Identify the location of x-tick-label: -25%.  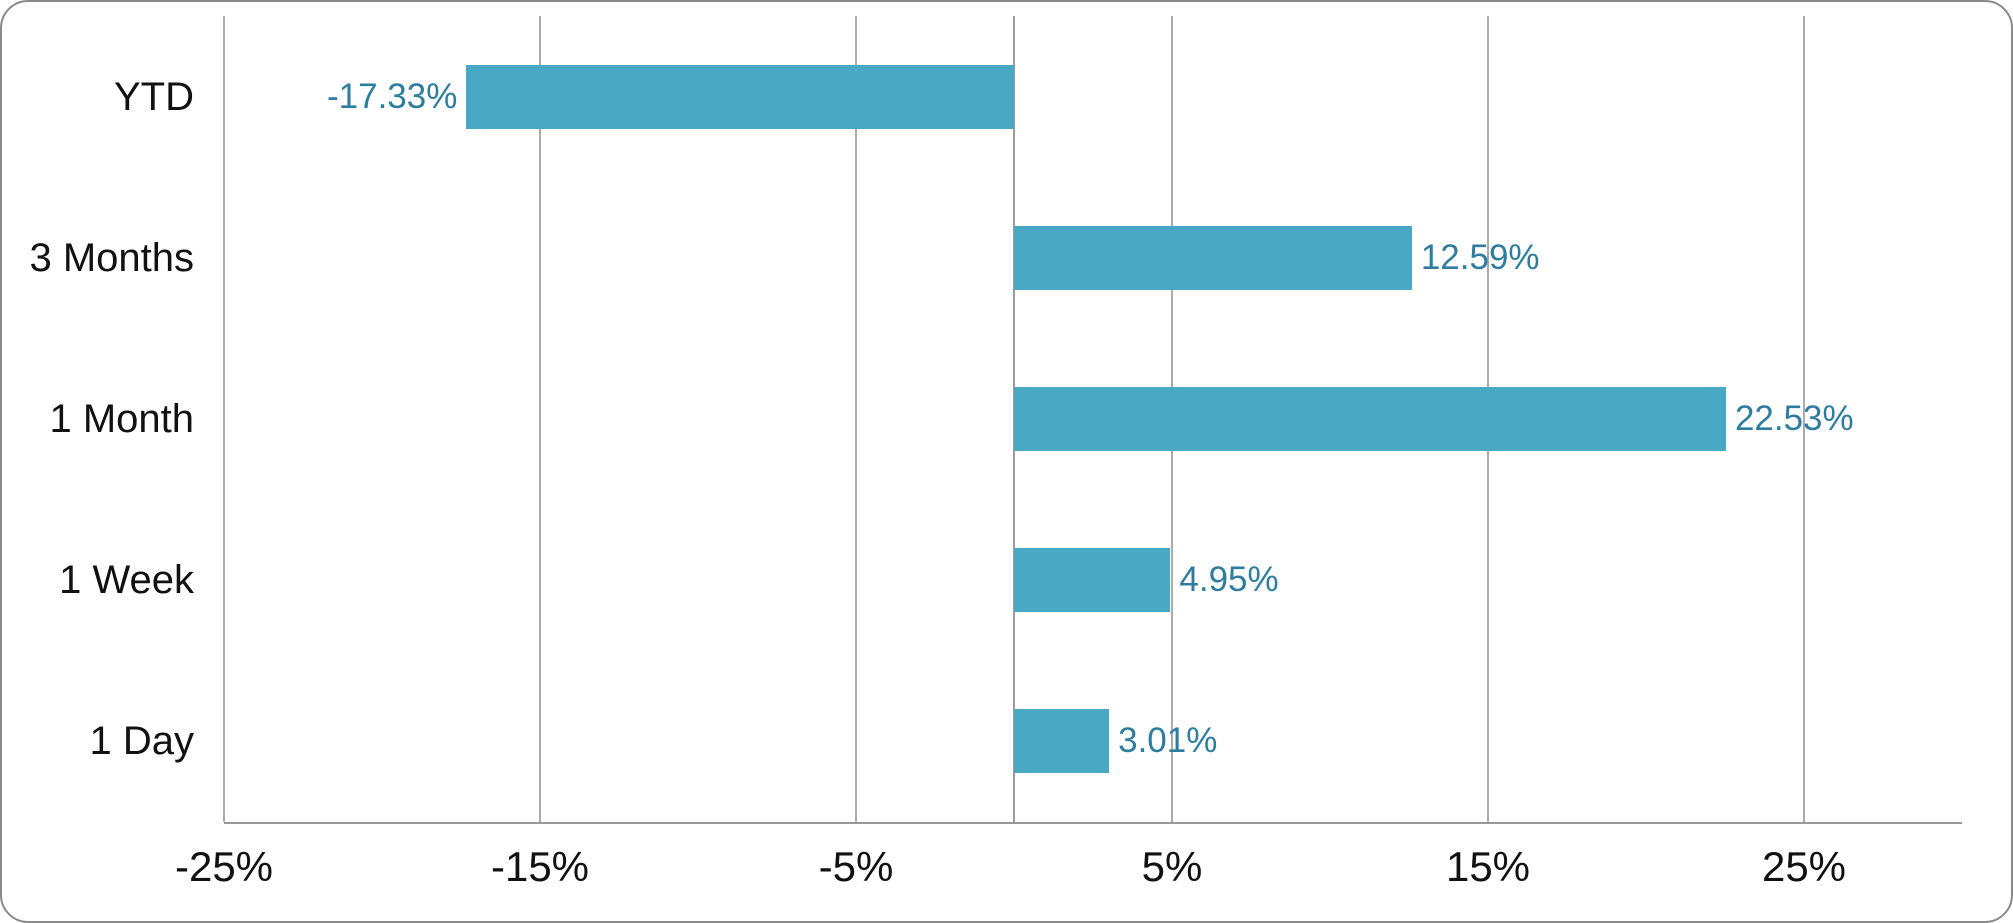
(224, 866).